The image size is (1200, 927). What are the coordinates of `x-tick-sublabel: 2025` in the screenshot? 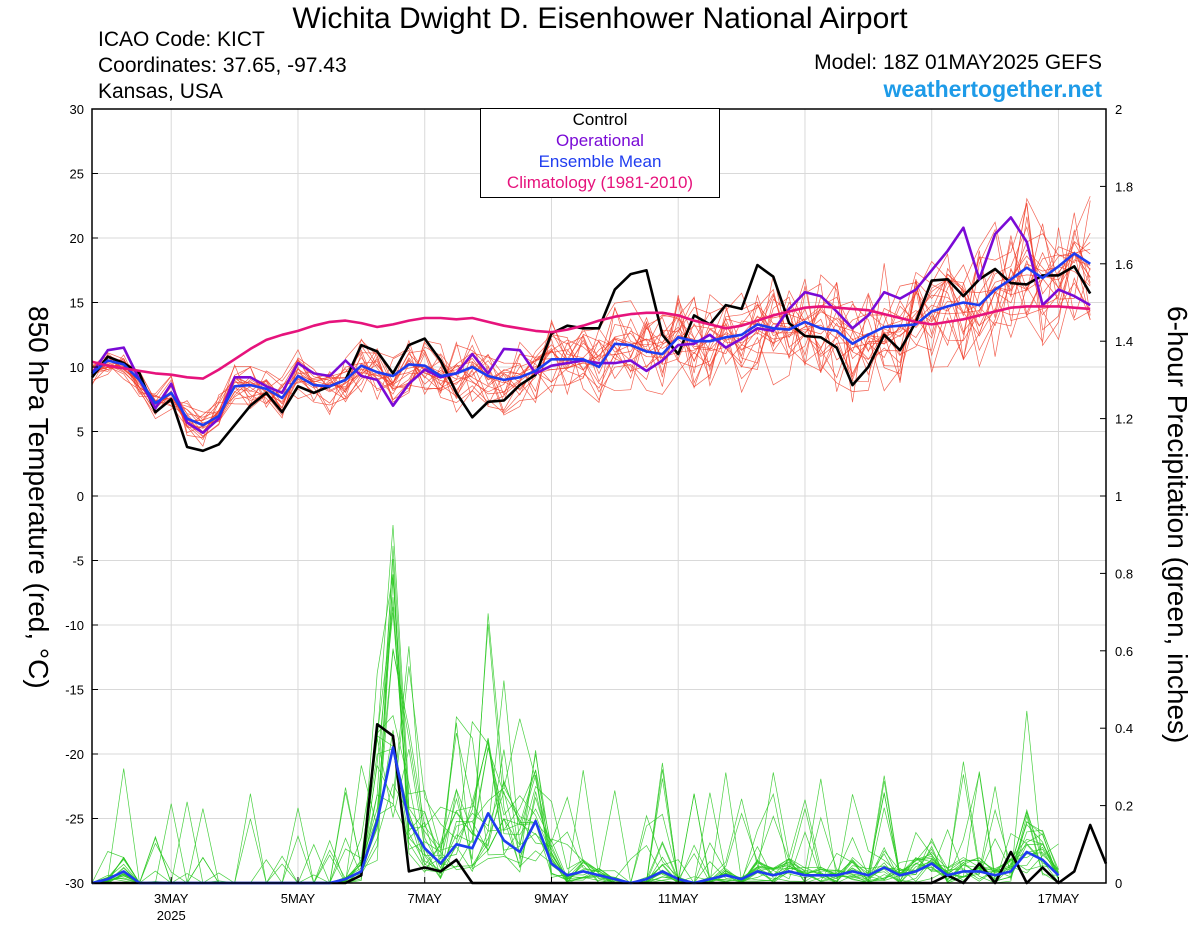 It's located at (171, 915).